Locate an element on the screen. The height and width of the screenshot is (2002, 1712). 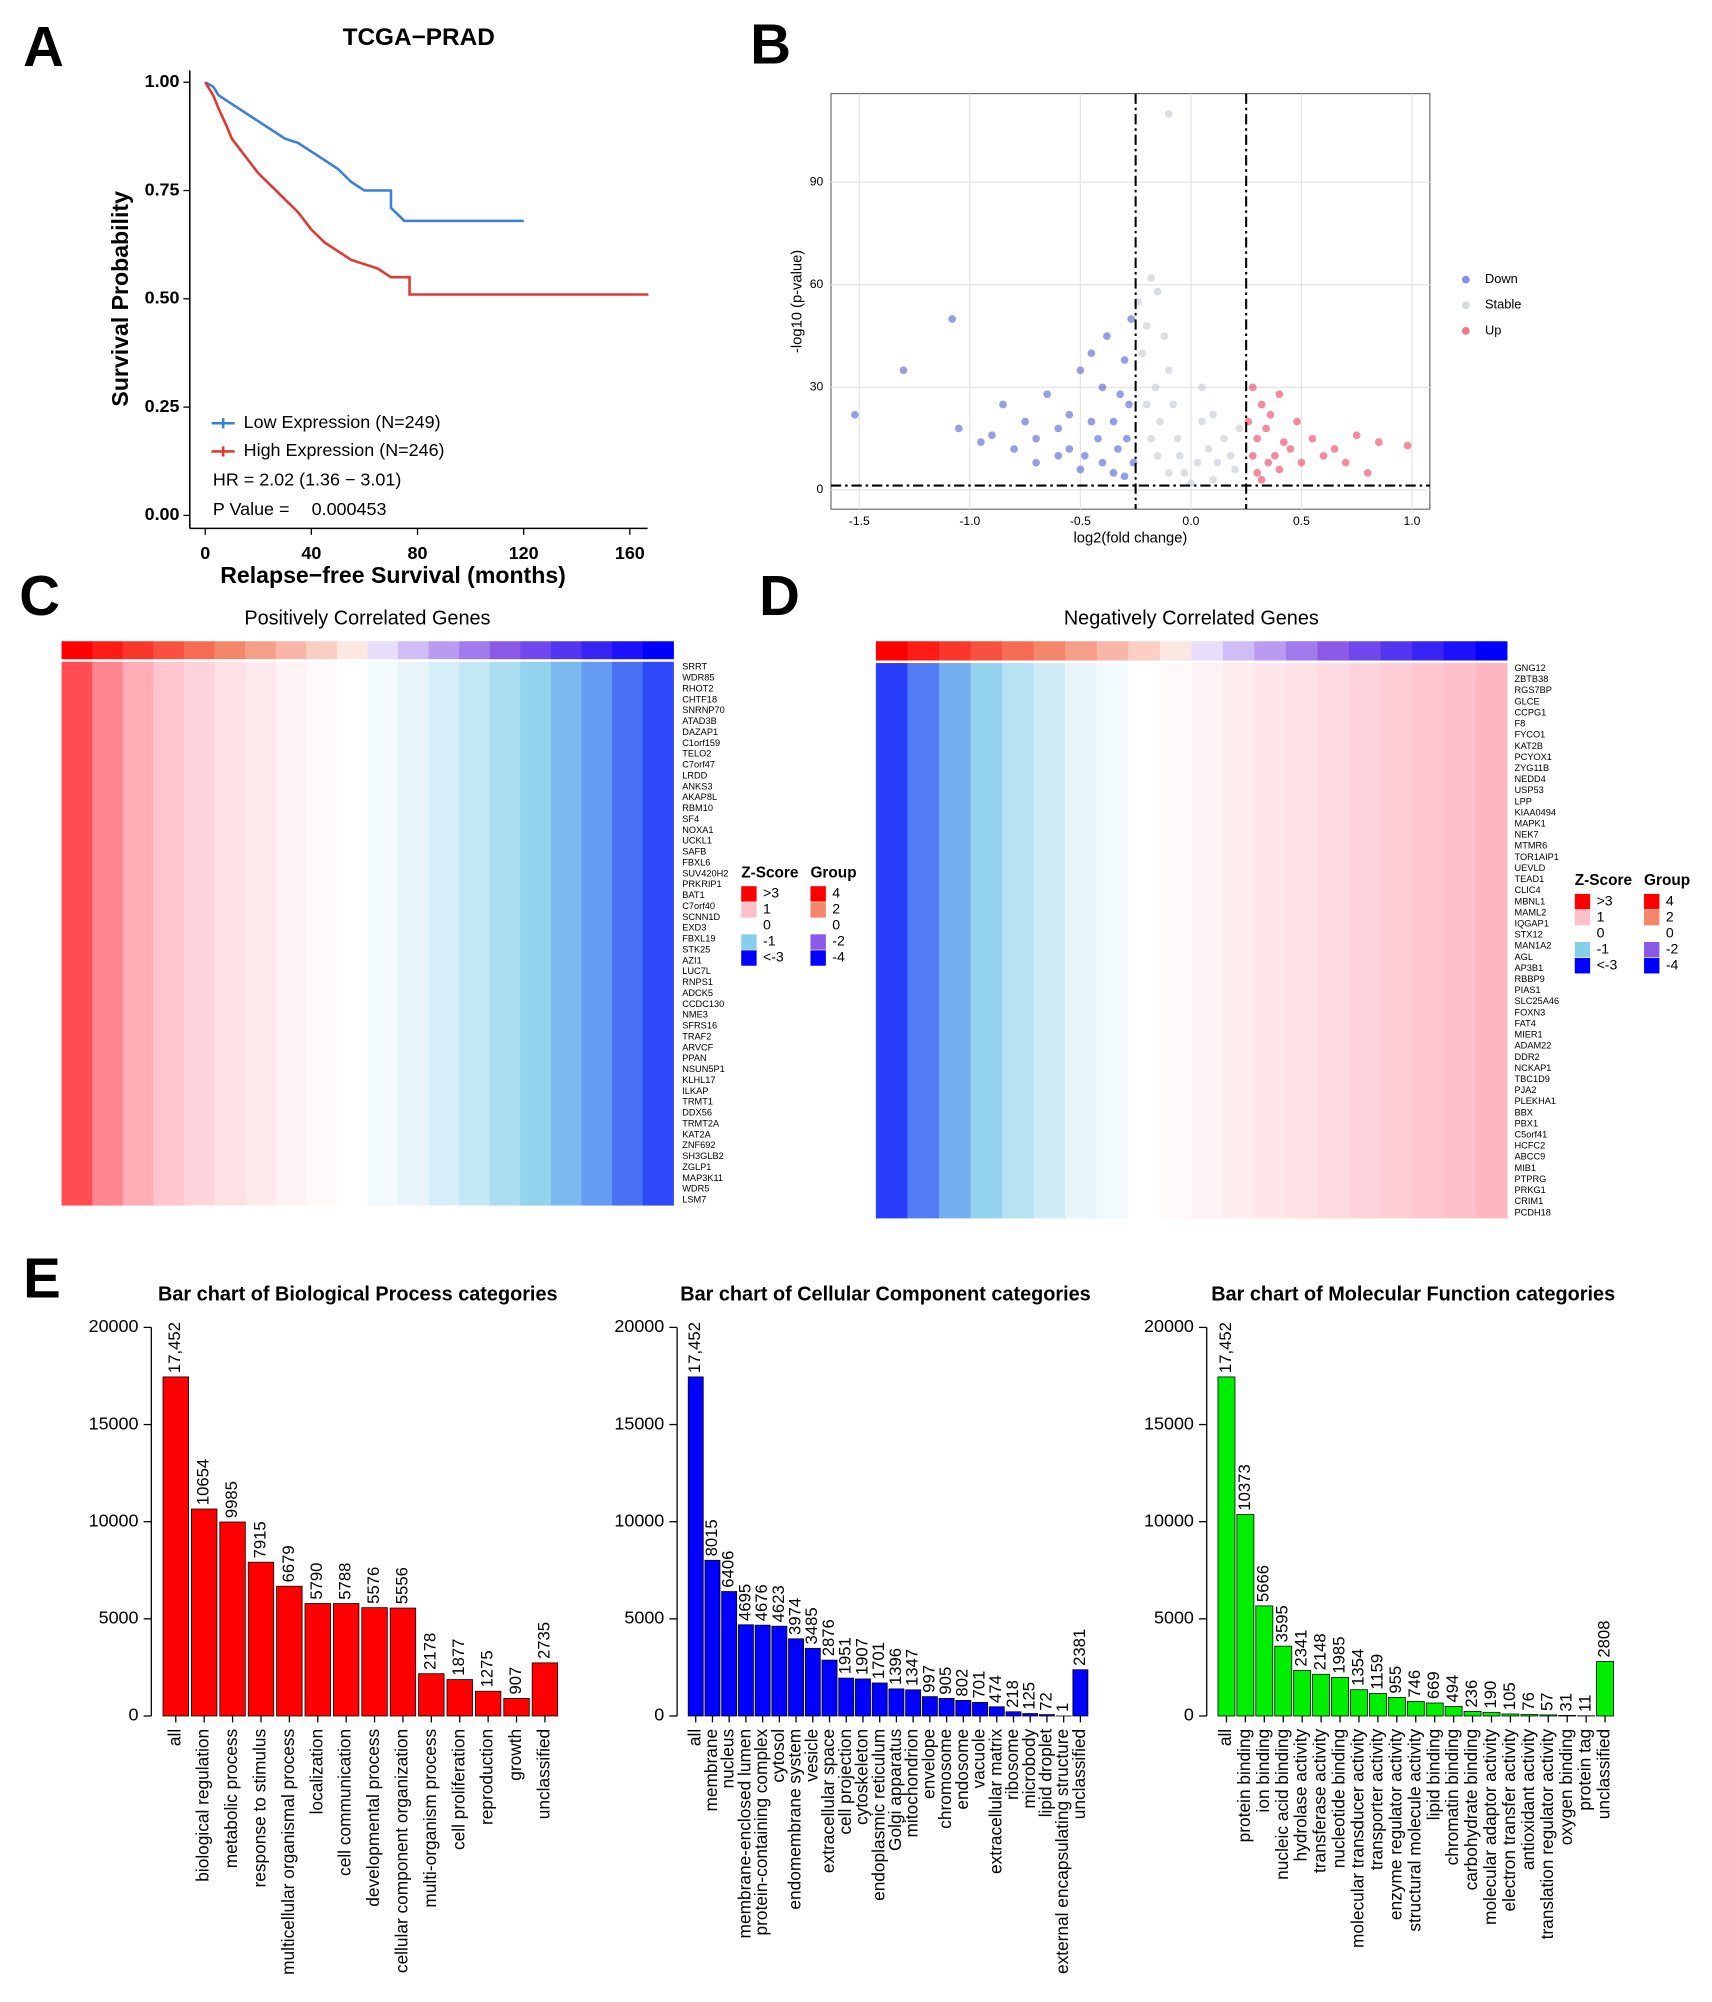
row-label: LRDD is located at coordinates (694, 775).